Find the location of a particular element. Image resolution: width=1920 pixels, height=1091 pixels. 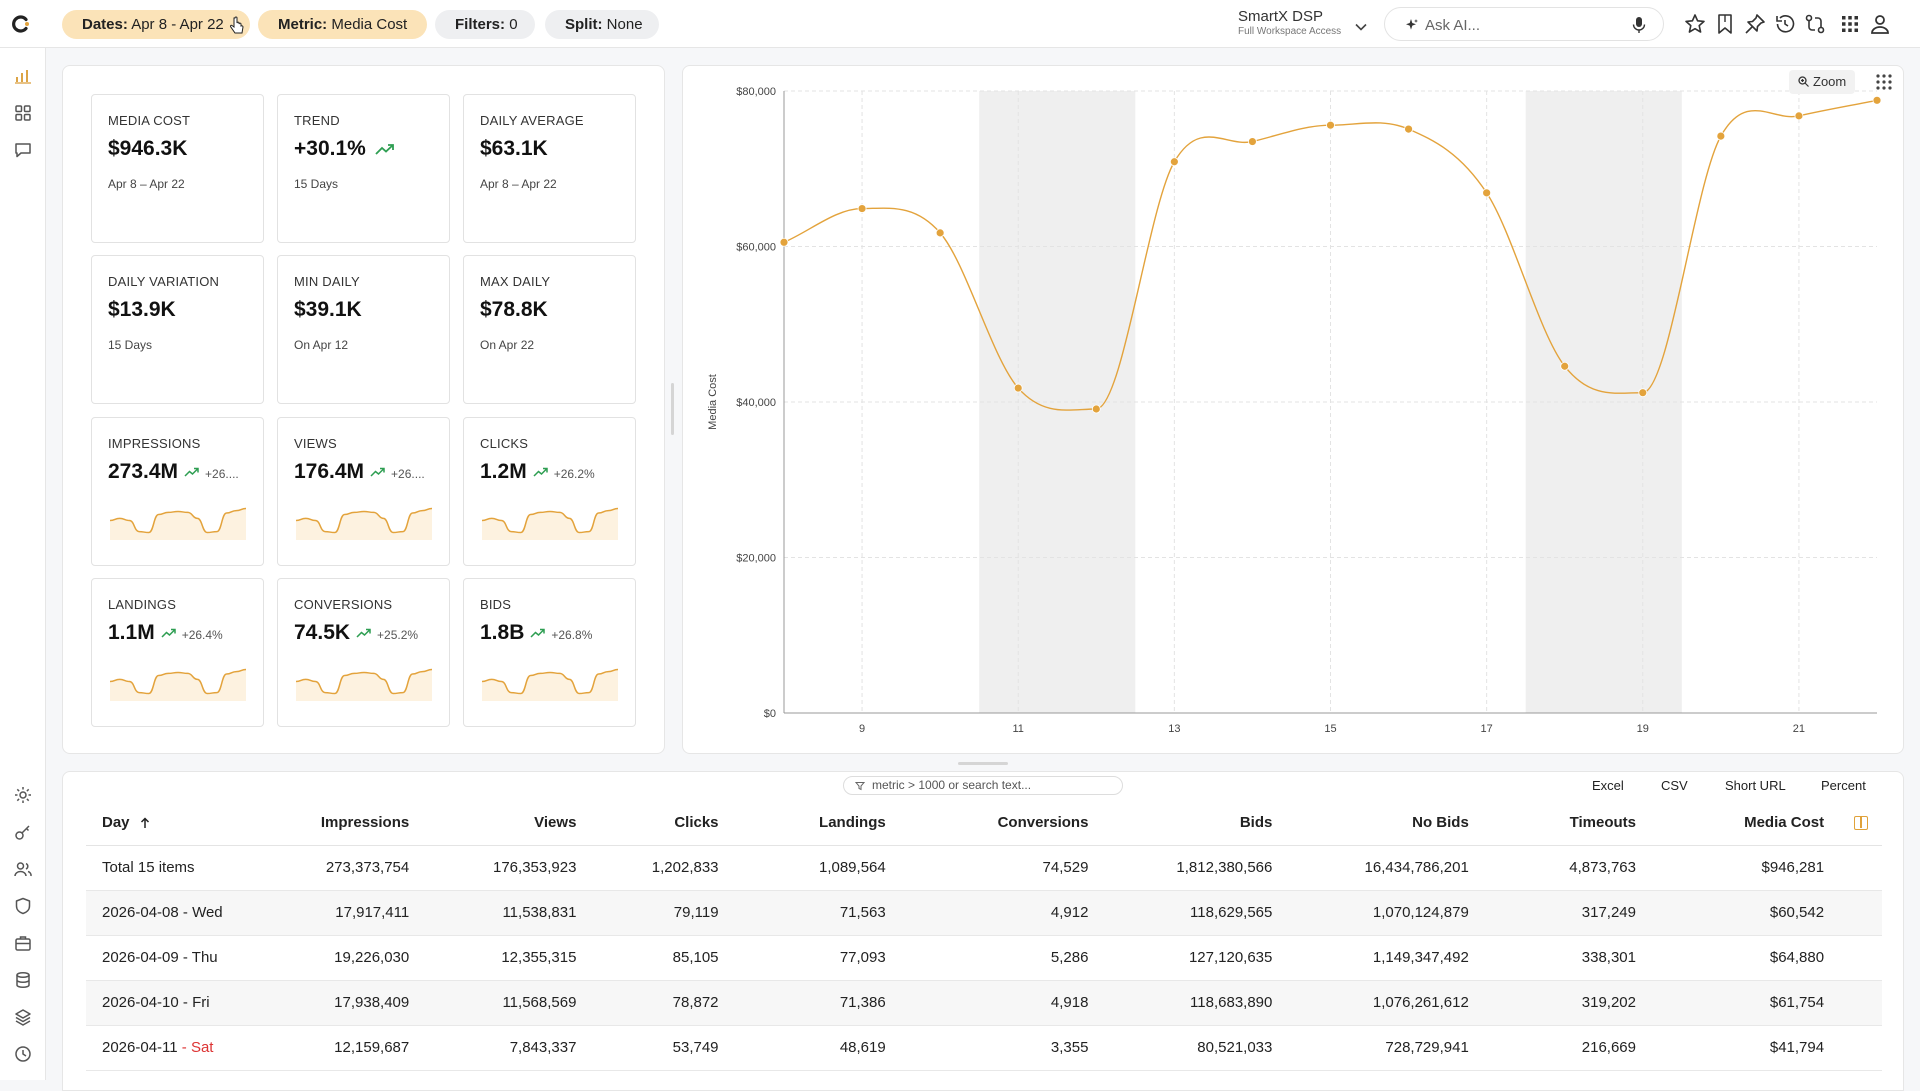

cell-impressions: 19,226,030 is located at coordinates (335, 958).